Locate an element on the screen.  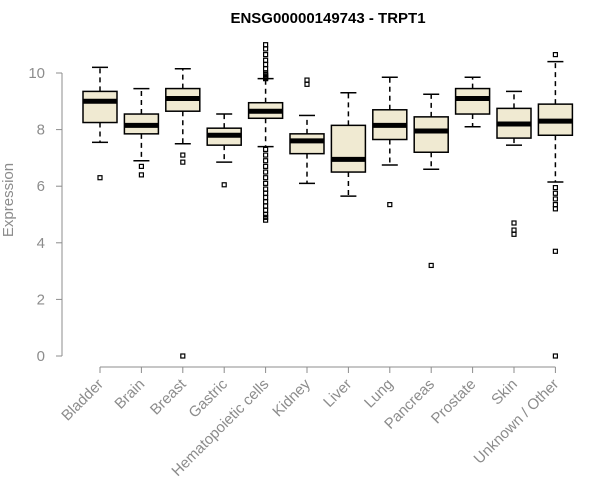
x-tick-label: Bladder is located at coordinates (82, 400).